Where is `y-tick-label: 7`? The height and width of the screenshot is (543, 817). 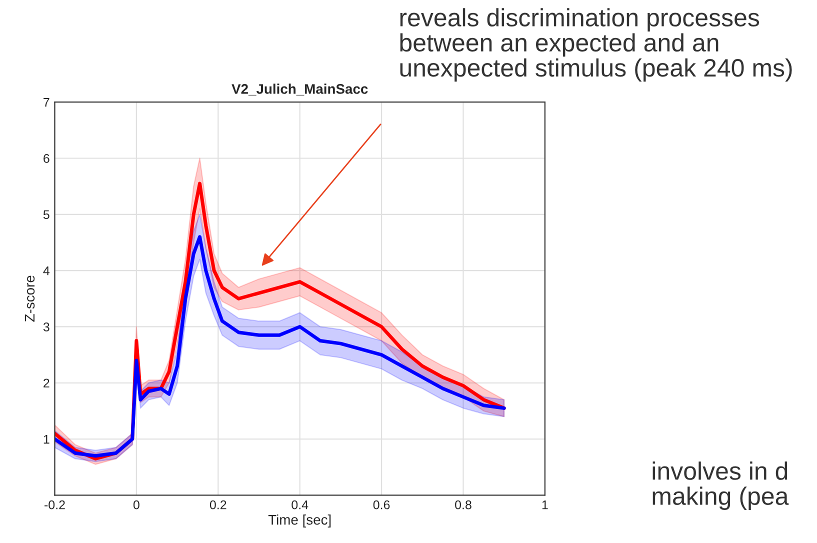 y-tick-label: 7 is located at coordinates (47, 102).